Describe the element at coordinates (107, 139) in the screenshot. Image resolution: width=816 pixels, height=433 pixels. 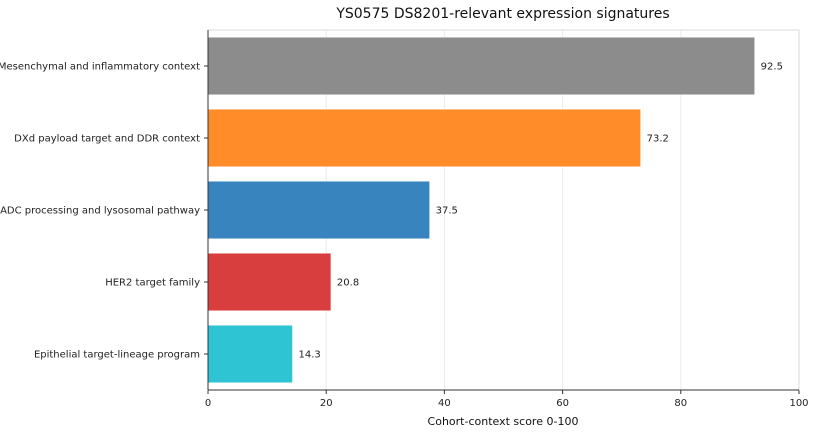
I see `category-label: DXd payload target and DDR context` at that location.